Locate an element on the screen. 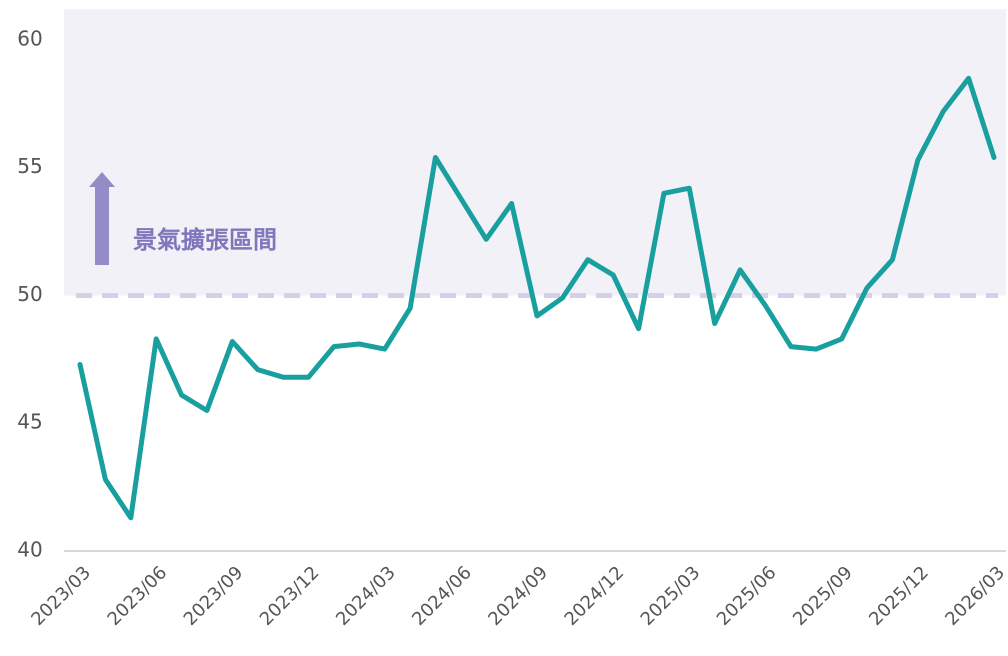  x-tick-label: 2023/12 is located at coordinates (290, 596).